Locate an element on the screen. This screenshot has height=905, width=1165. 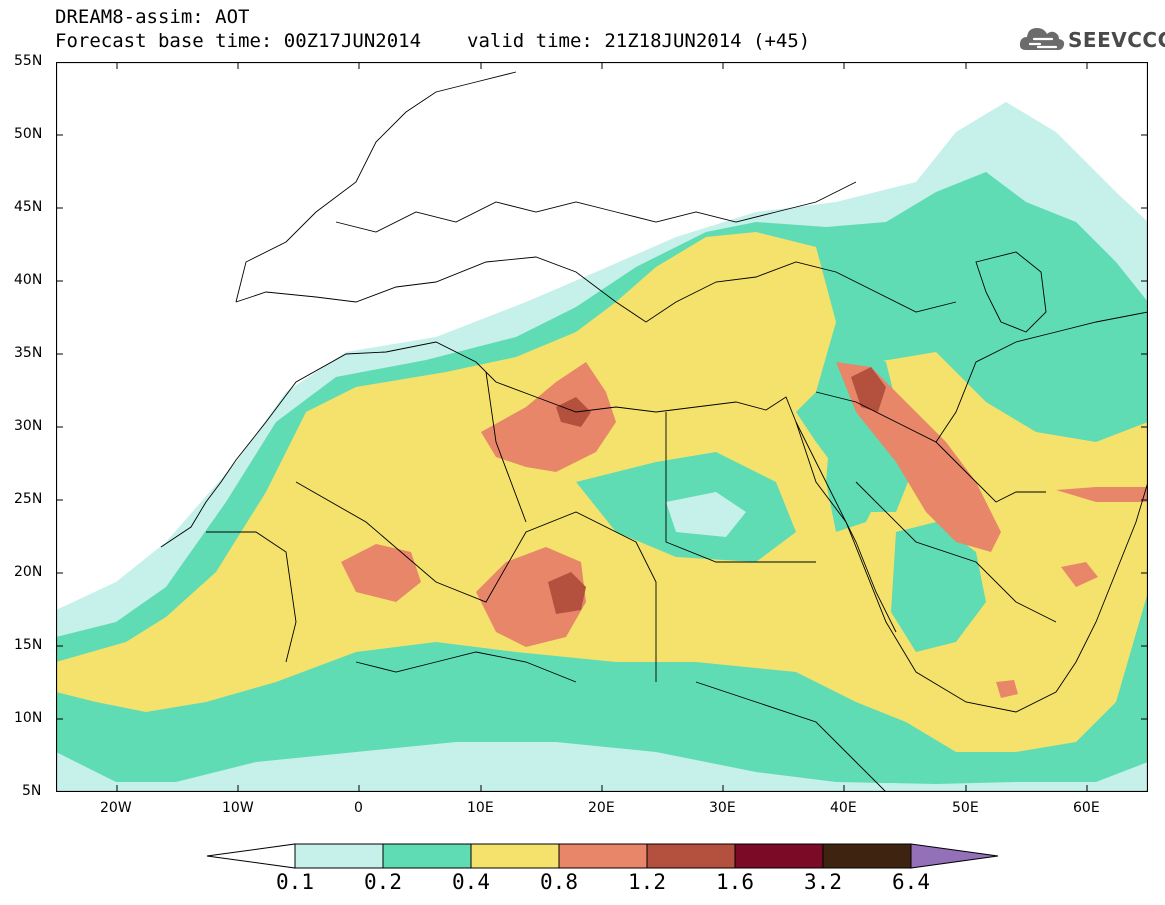
color-legend is located at coordinates (602, 856).